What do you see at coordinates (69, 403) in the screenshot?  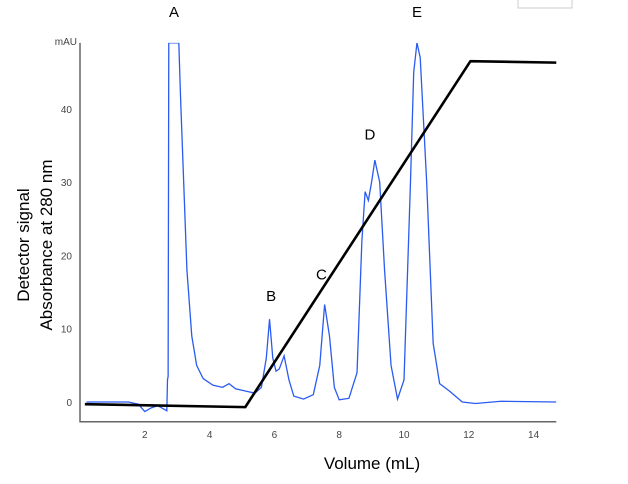 I see `y-tick-label: 0` at bounding box center [69, 403].